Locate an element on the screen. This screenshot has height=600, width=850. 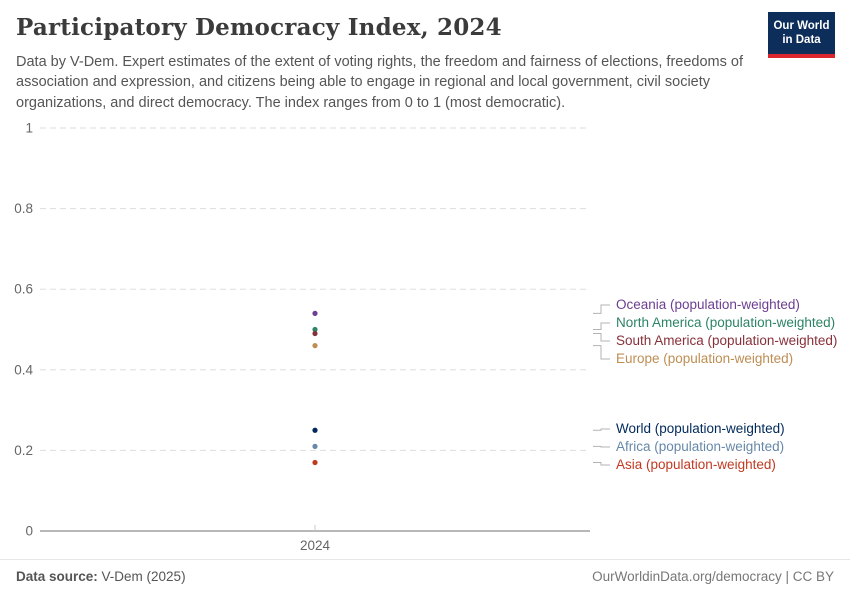
y-tick-label: 0.8 is located at coordinates (23, 208).